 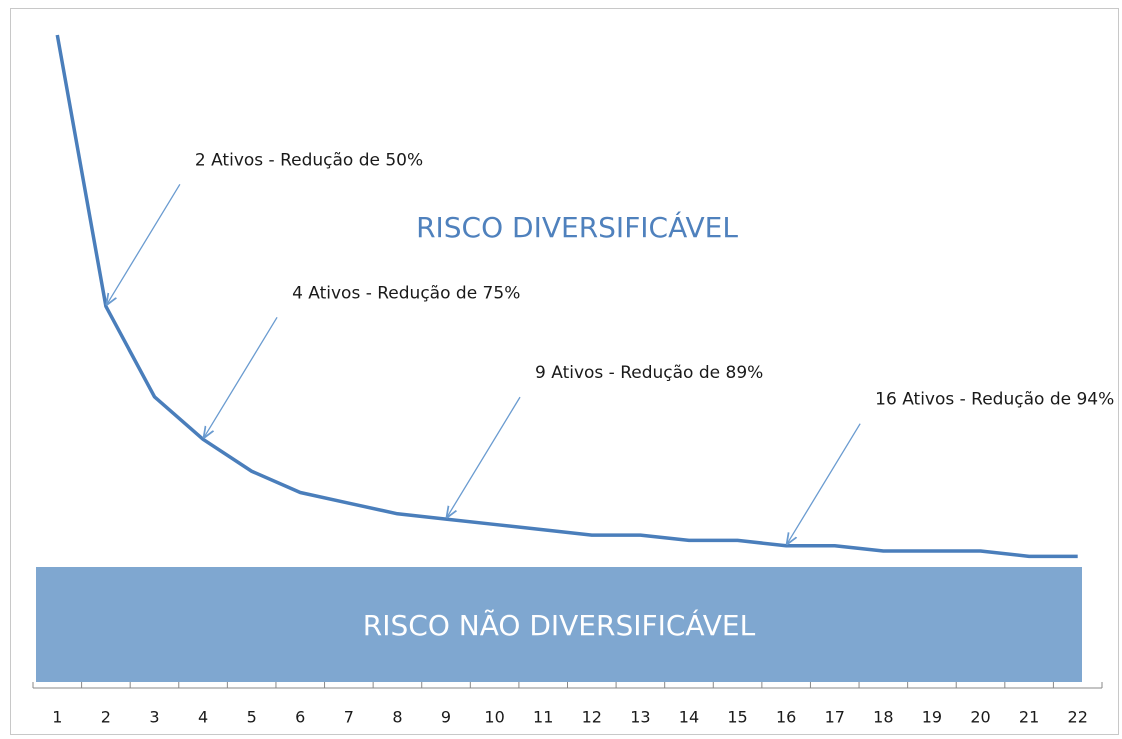 I want to click on region-label: RISCO NÃO DIVERSIFICÁVEL, so click(x=559, y=625).